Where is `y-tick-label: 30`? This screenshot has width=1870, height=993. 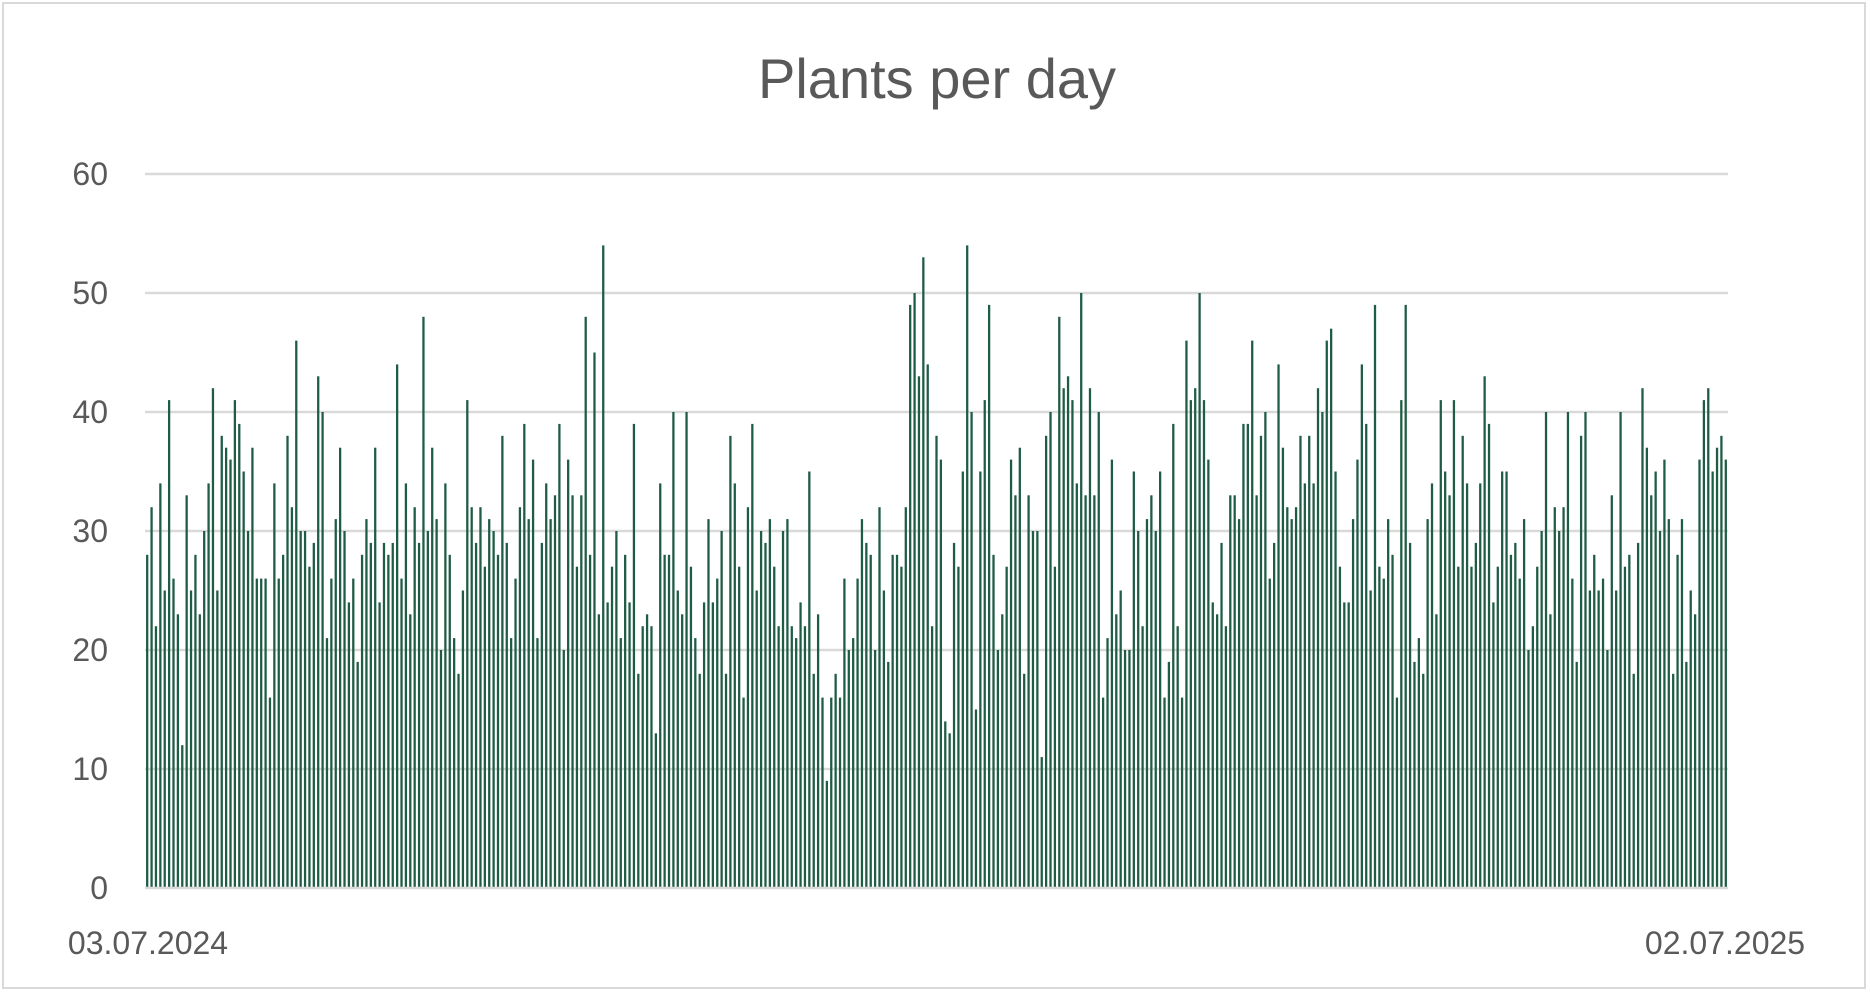
y-tick-label: 30 is located at coordinates (90, 531).